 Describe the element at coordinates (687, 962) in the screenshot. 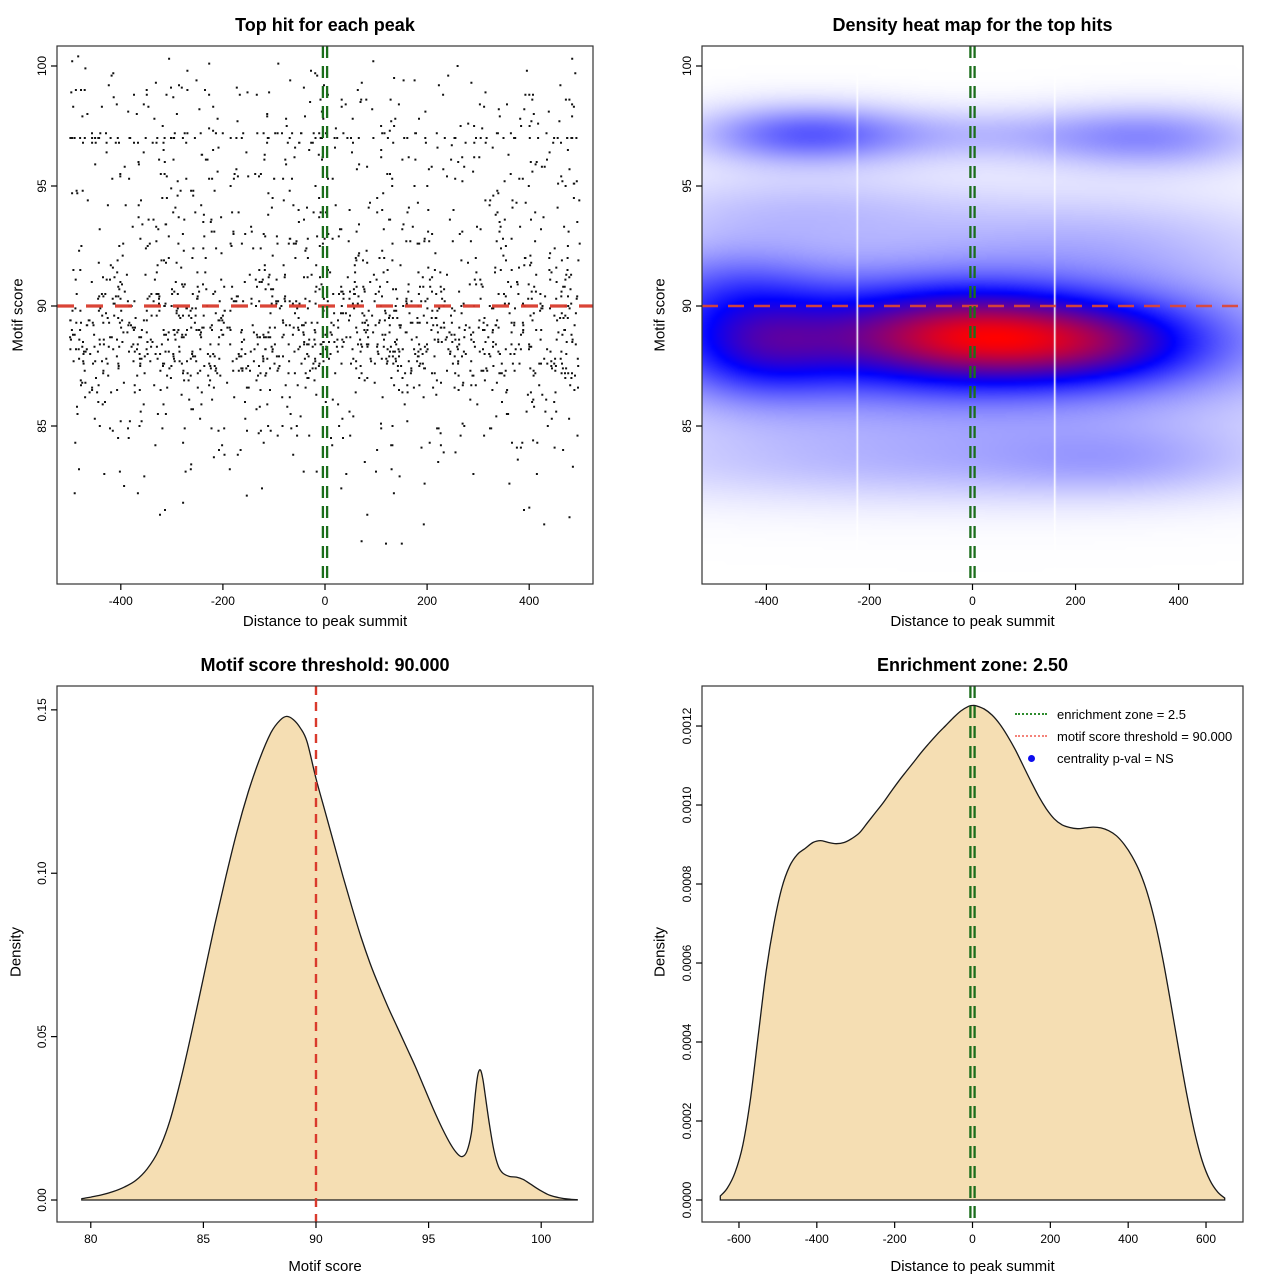

I see `svg-text: 0.0006` at that location.